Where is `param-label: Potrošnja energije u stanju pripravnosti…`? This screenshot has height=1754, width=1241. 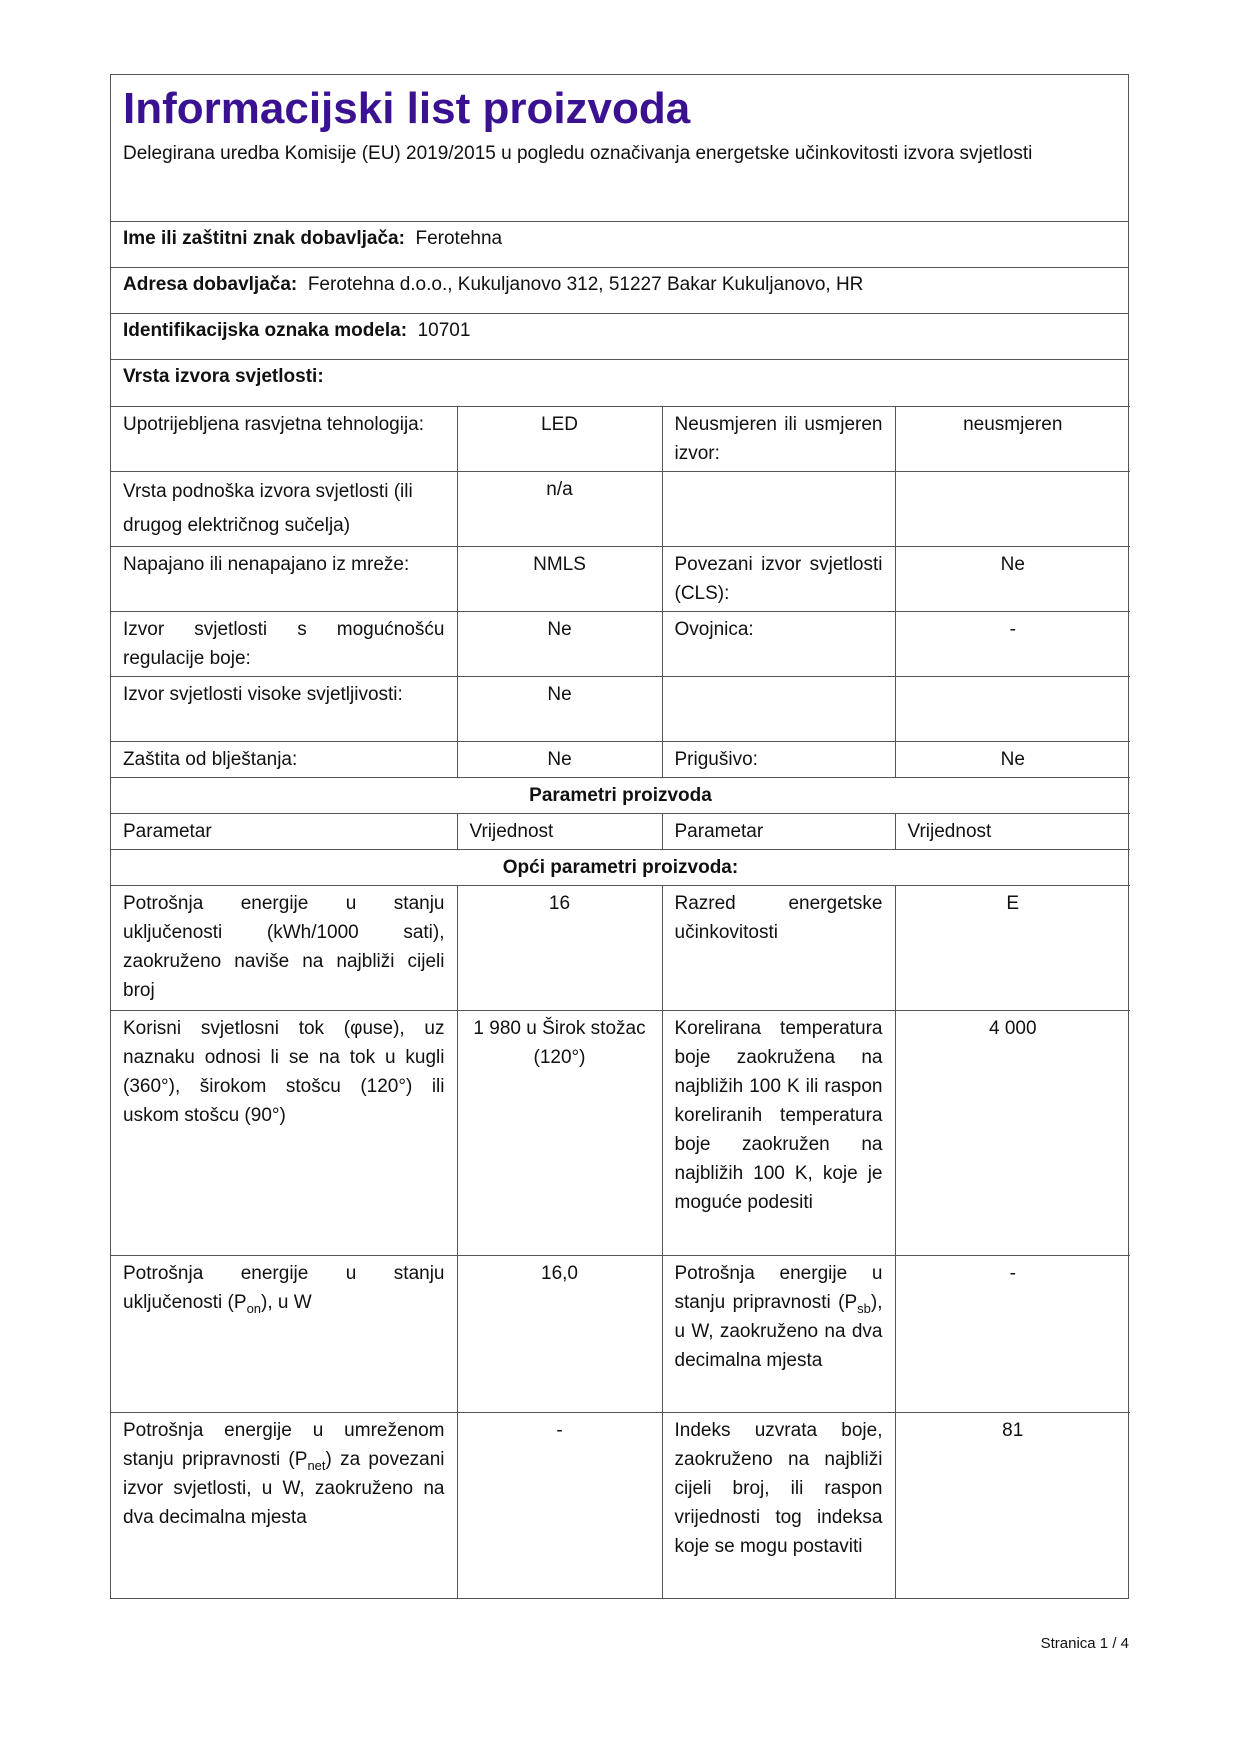 param-label: Potrošnja energije u stanju pripravnosti… is located at coordinates (778, 1334).